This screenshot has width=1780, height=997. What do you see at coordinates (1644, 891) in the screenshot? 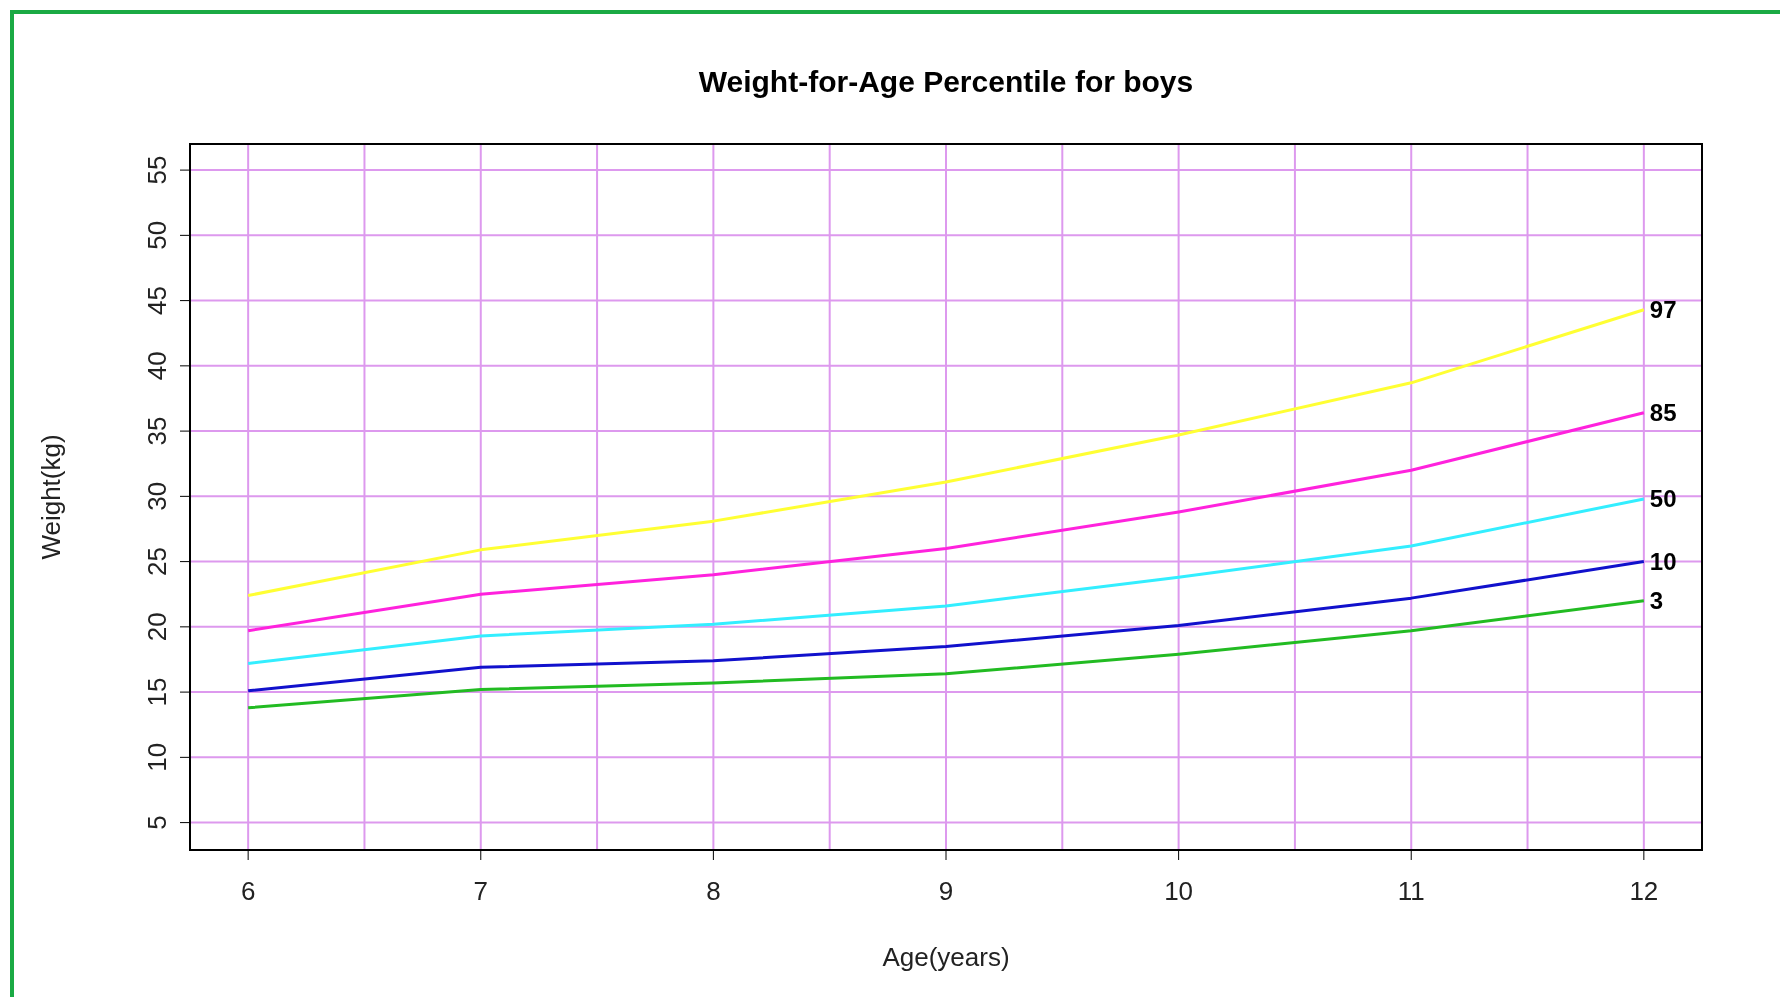
I see `x-tick-label: 12` at bounding box center [1644, 891].